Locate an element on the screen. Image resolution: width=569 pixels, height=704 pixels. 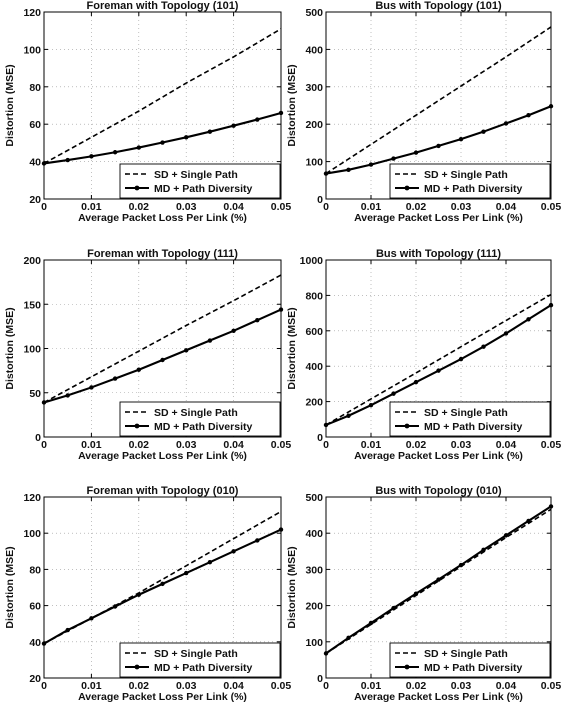
plot-frame is located at coordinates (162, 105).